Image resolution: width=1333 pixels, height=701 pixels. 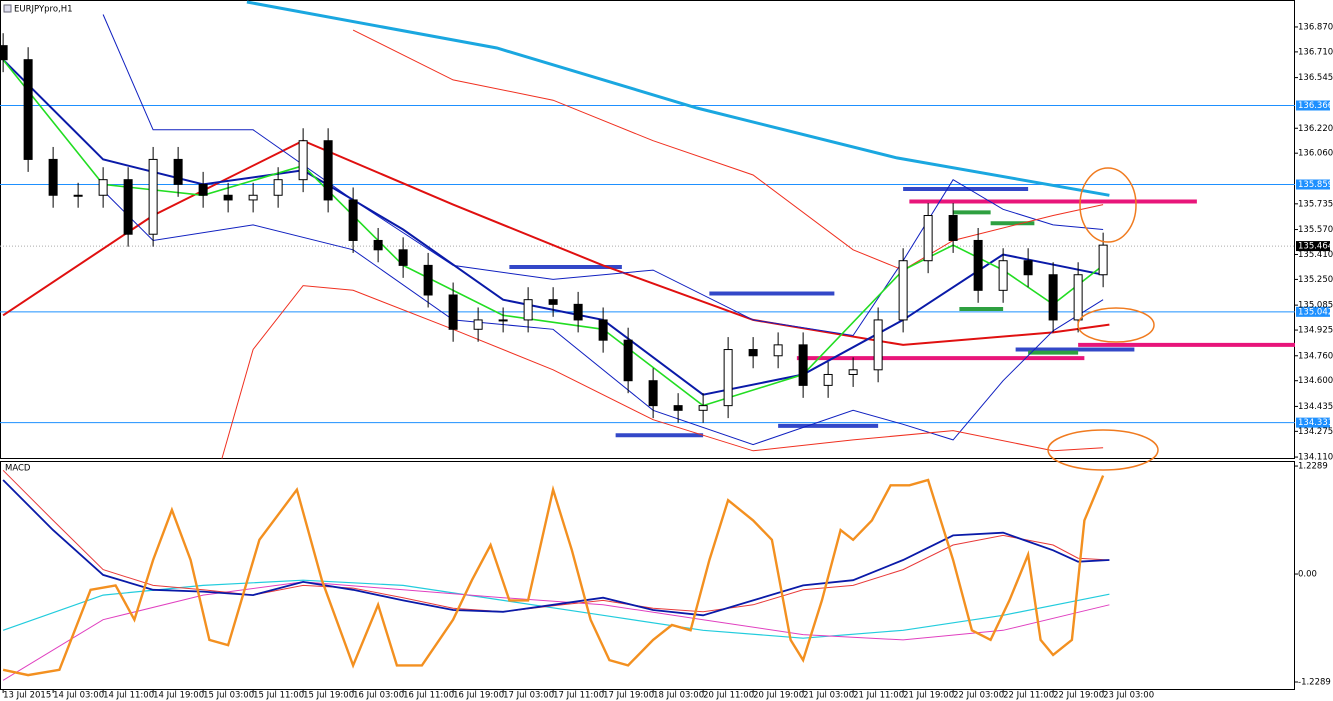 I want to click on y-tick-label: 136.545, so click(x=1315, y=78).